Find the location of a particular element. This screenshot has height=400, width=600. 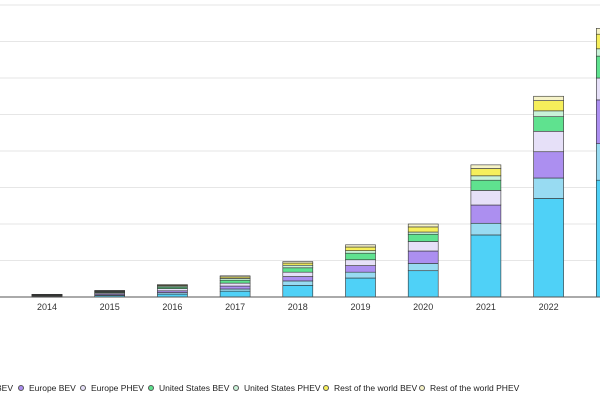

x-tick-label: 2022 is located at coordinates (549, 307).